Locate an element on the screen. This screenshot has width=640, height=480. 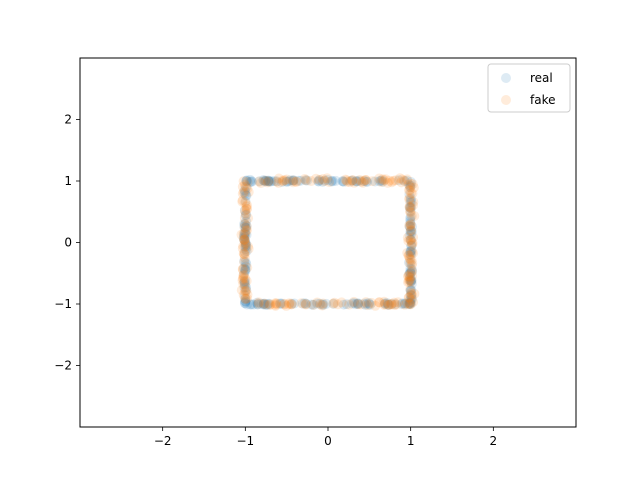
series-fake-points is located at coordinates (328, 242).